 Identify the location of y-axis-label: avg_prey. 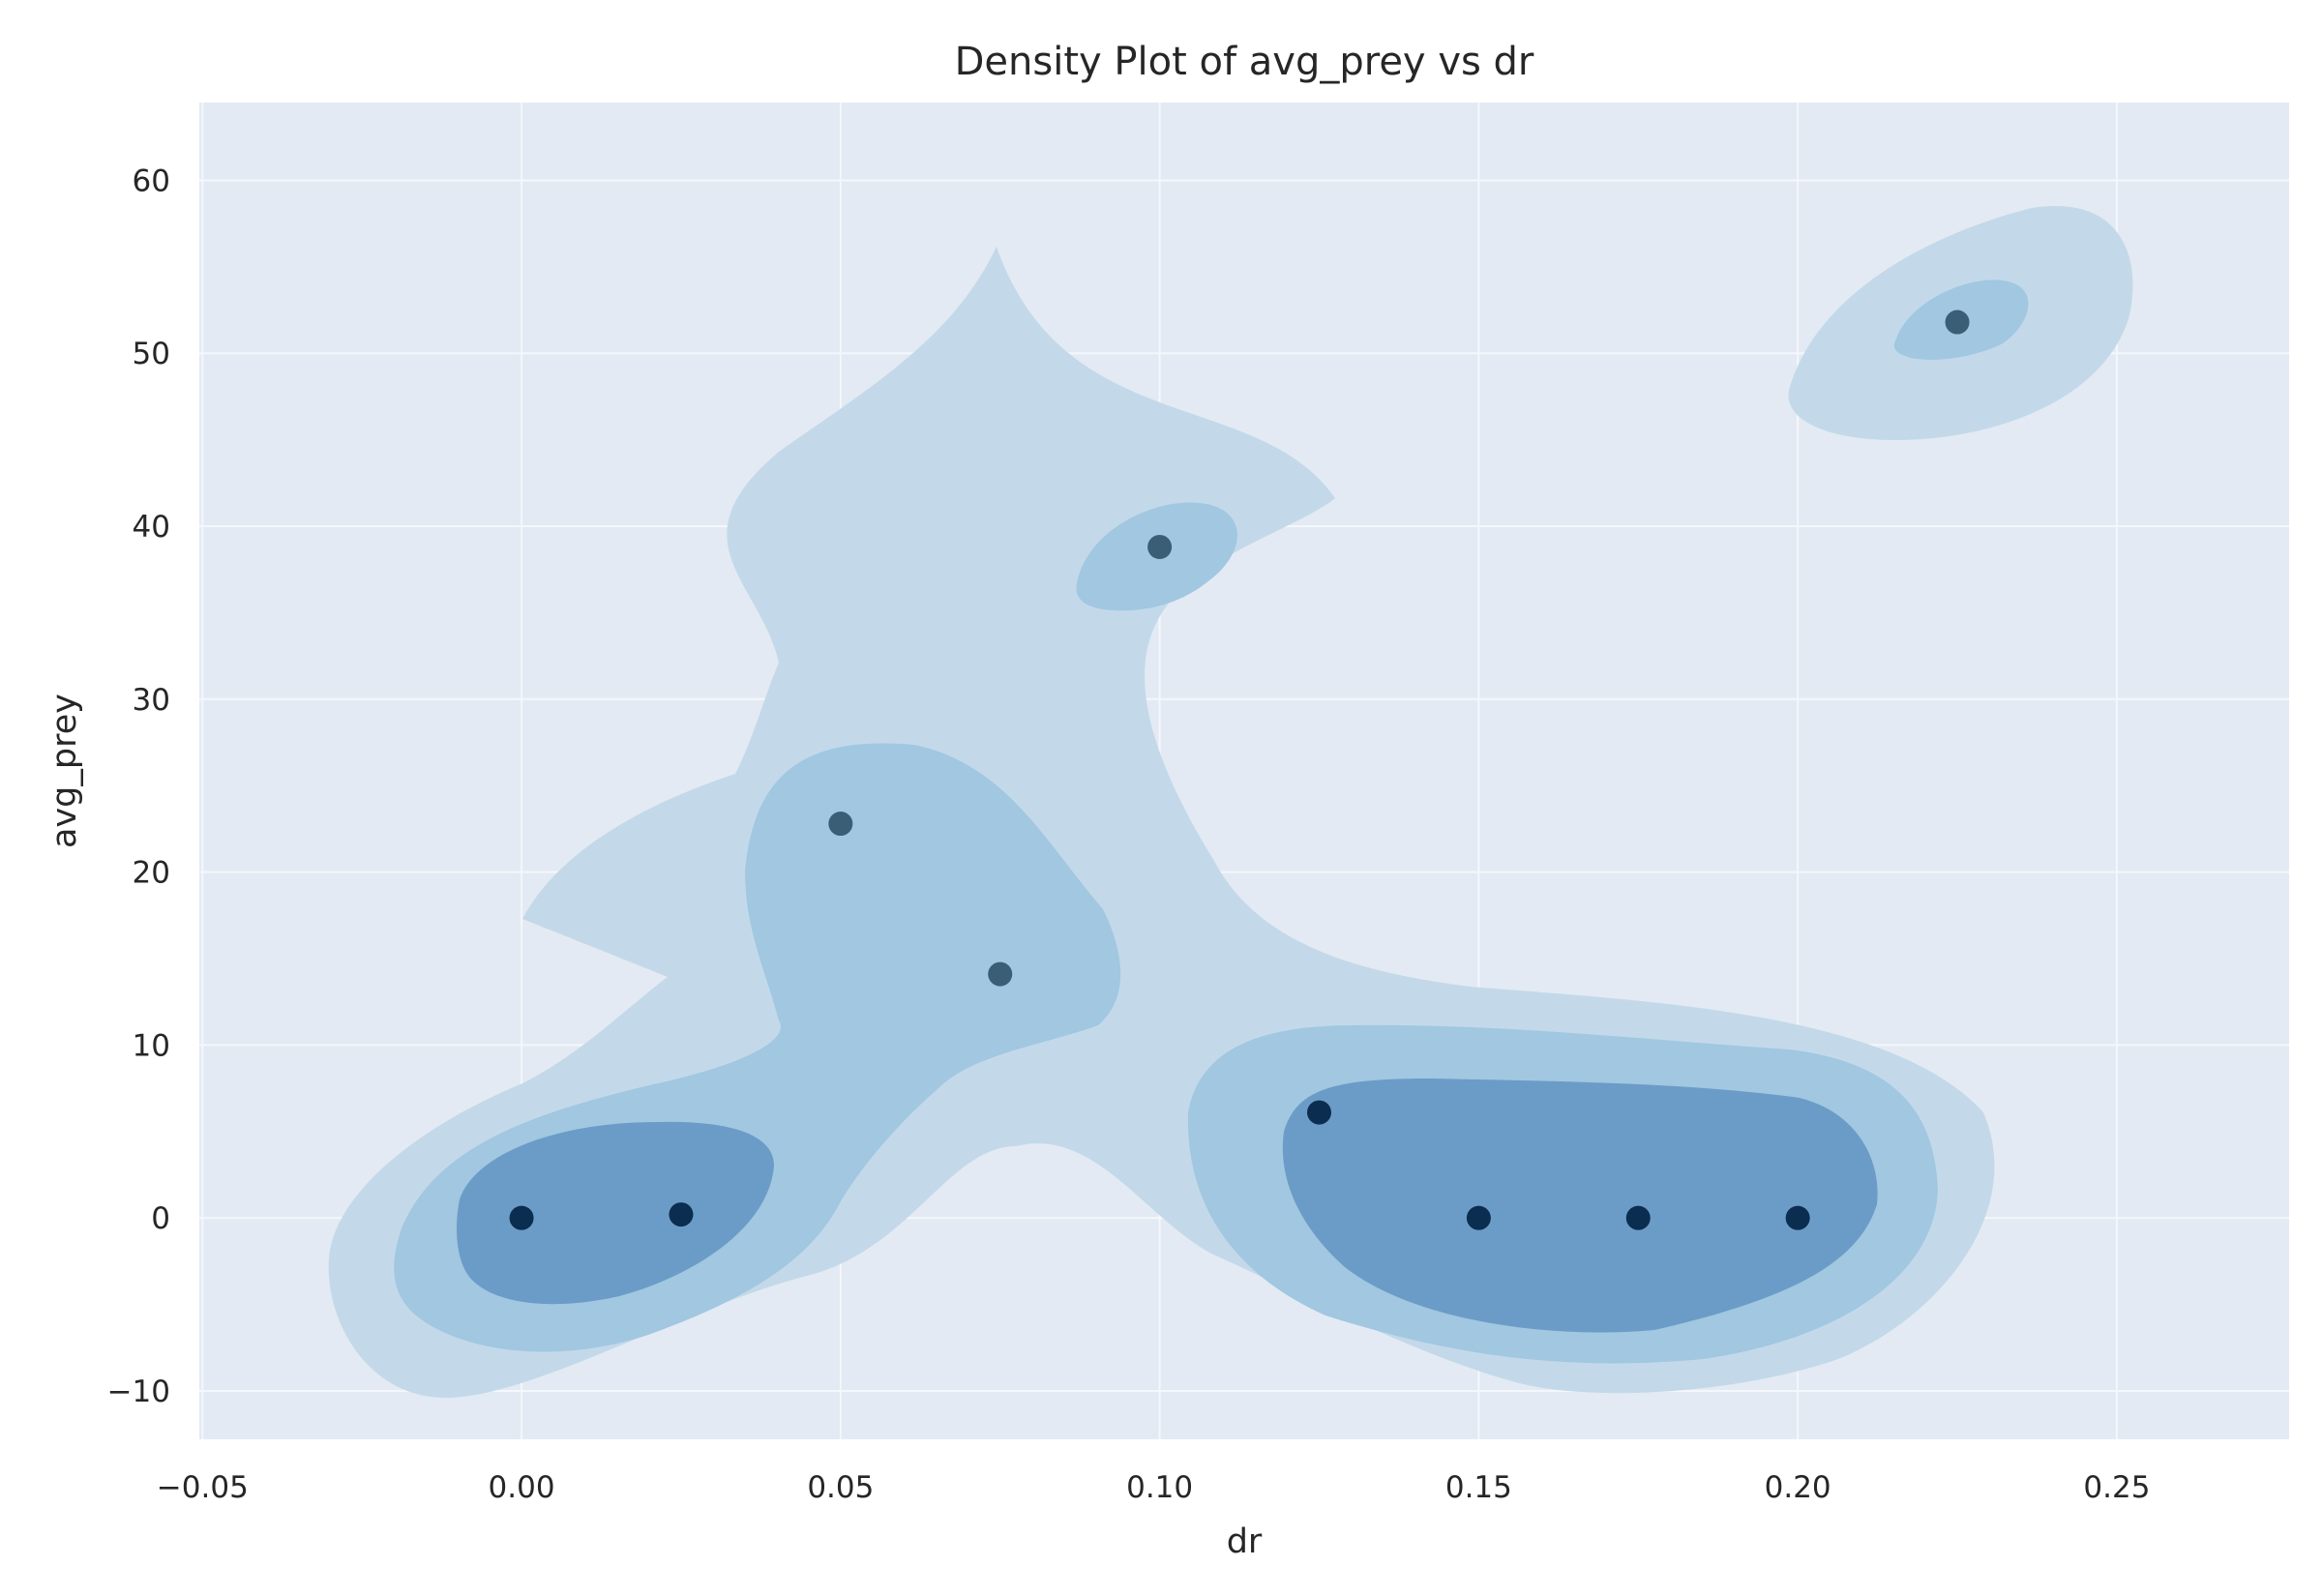
(64, 771).